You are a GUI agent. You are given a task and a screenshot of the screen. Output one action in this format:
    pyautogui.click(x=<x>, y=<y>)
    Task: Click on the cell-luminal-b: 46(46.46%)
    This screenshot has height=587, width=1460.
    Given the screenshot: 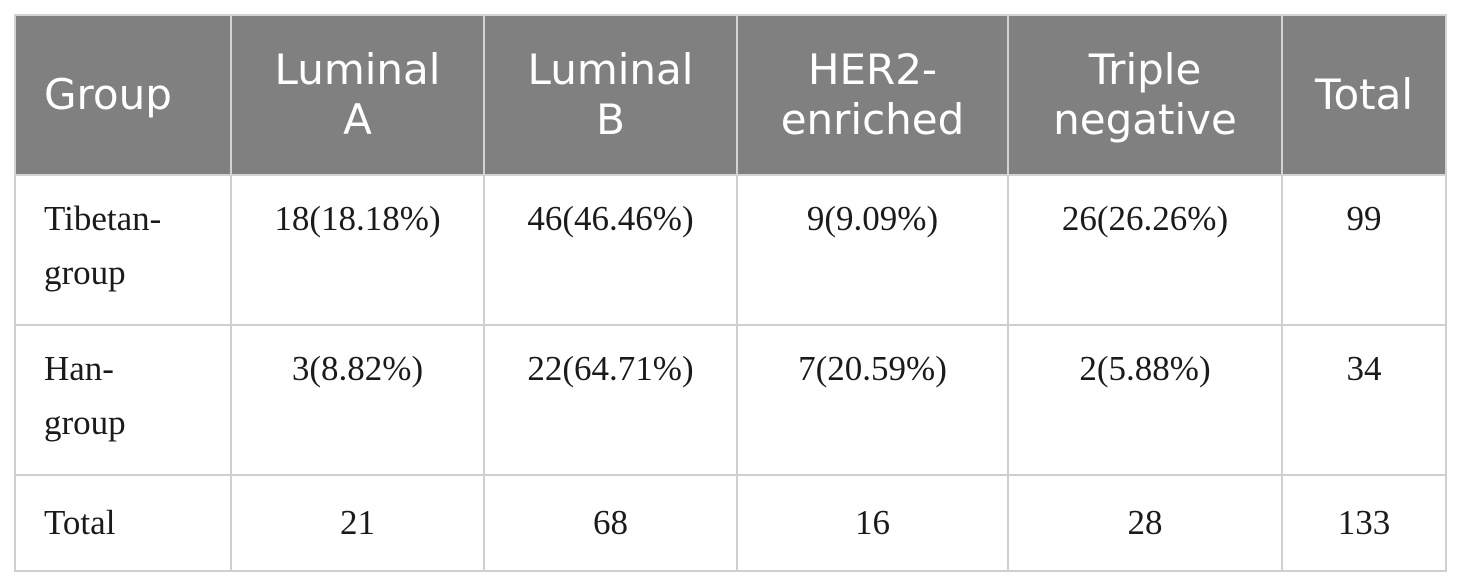 What is the action you would take?
    pyautogui.click(x=610, y=250)
    